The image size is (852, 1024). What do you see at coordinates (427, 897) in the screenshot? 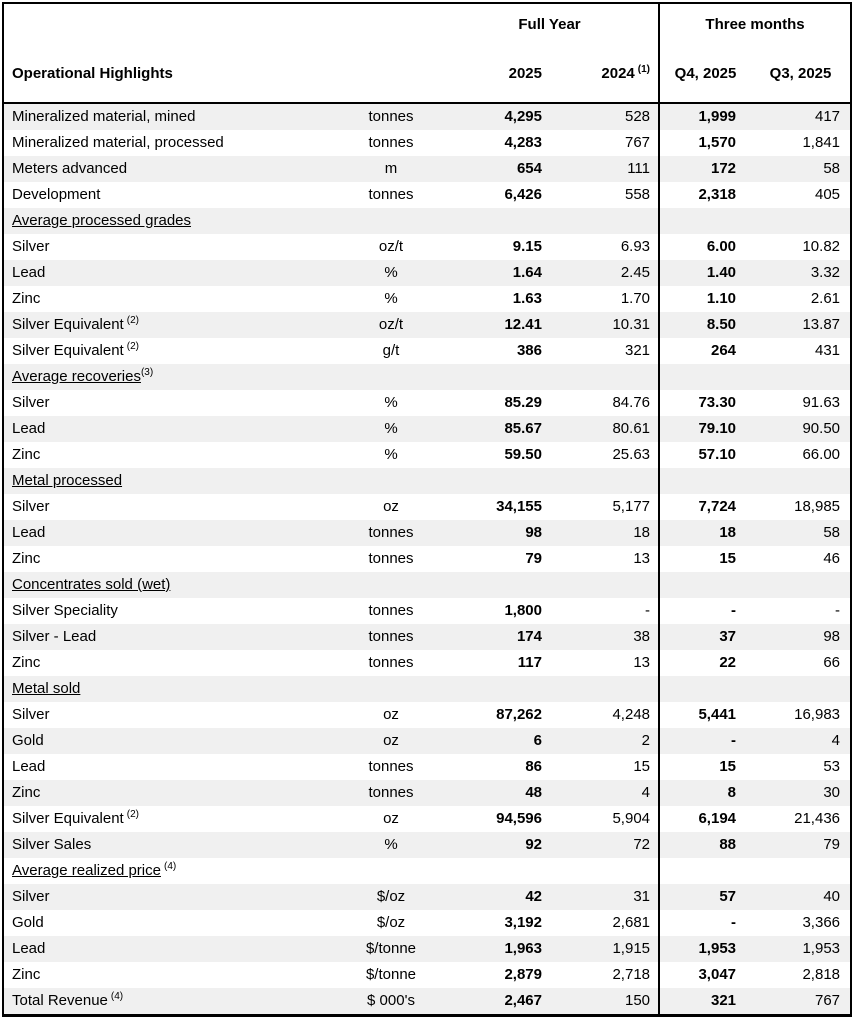
I see `table-row: Silver $/oz 42 31 57 40` at bounding box center [427, 897].